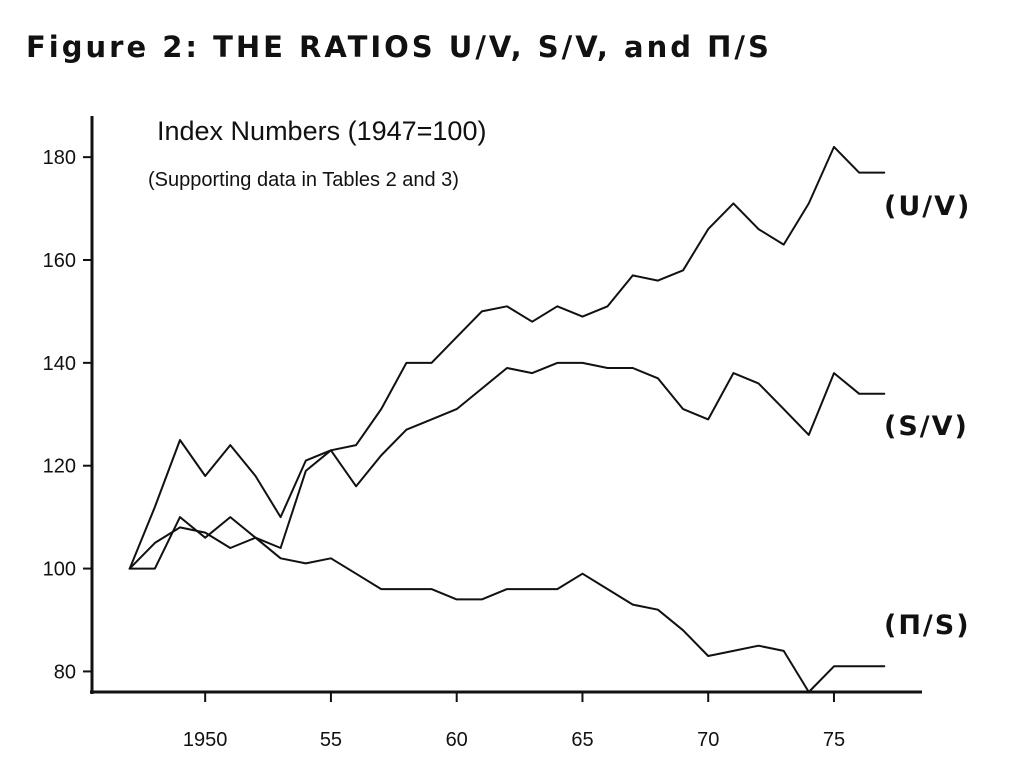 This screenshot has width=1024, height=768. What do you see at coordinates (457, 740) in the screenshot?
I see `x-tick-label: 60` at bounding box center [457, 740].